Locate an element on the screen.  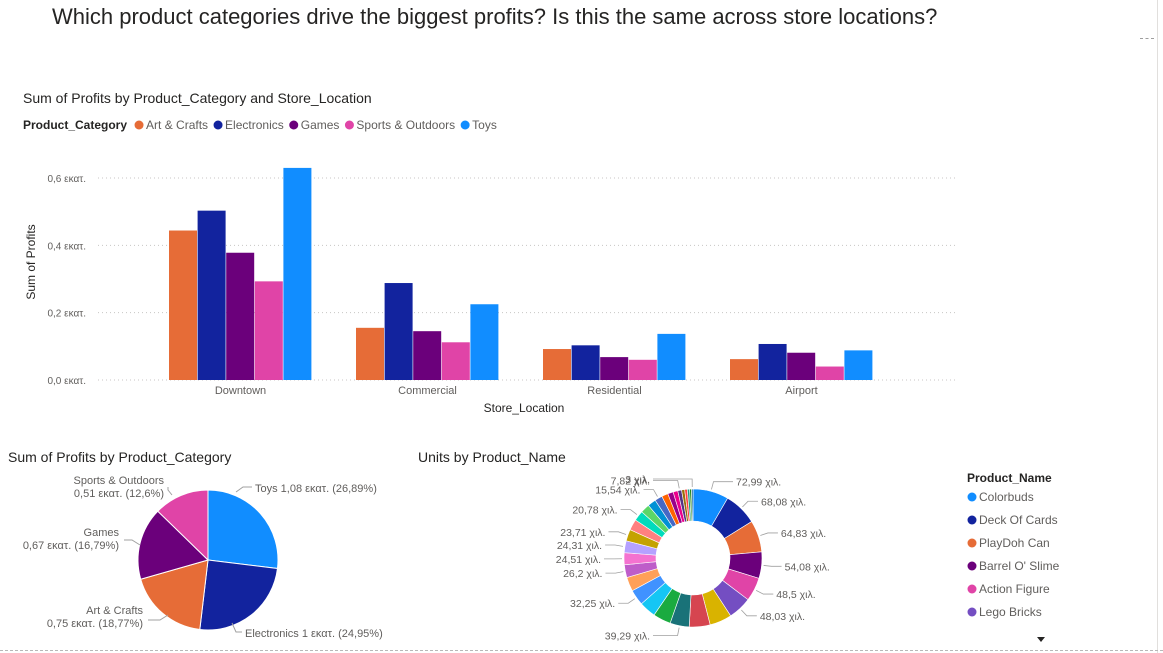
legend-item-1: Colorbuds is located at coordinates (1006, 497).